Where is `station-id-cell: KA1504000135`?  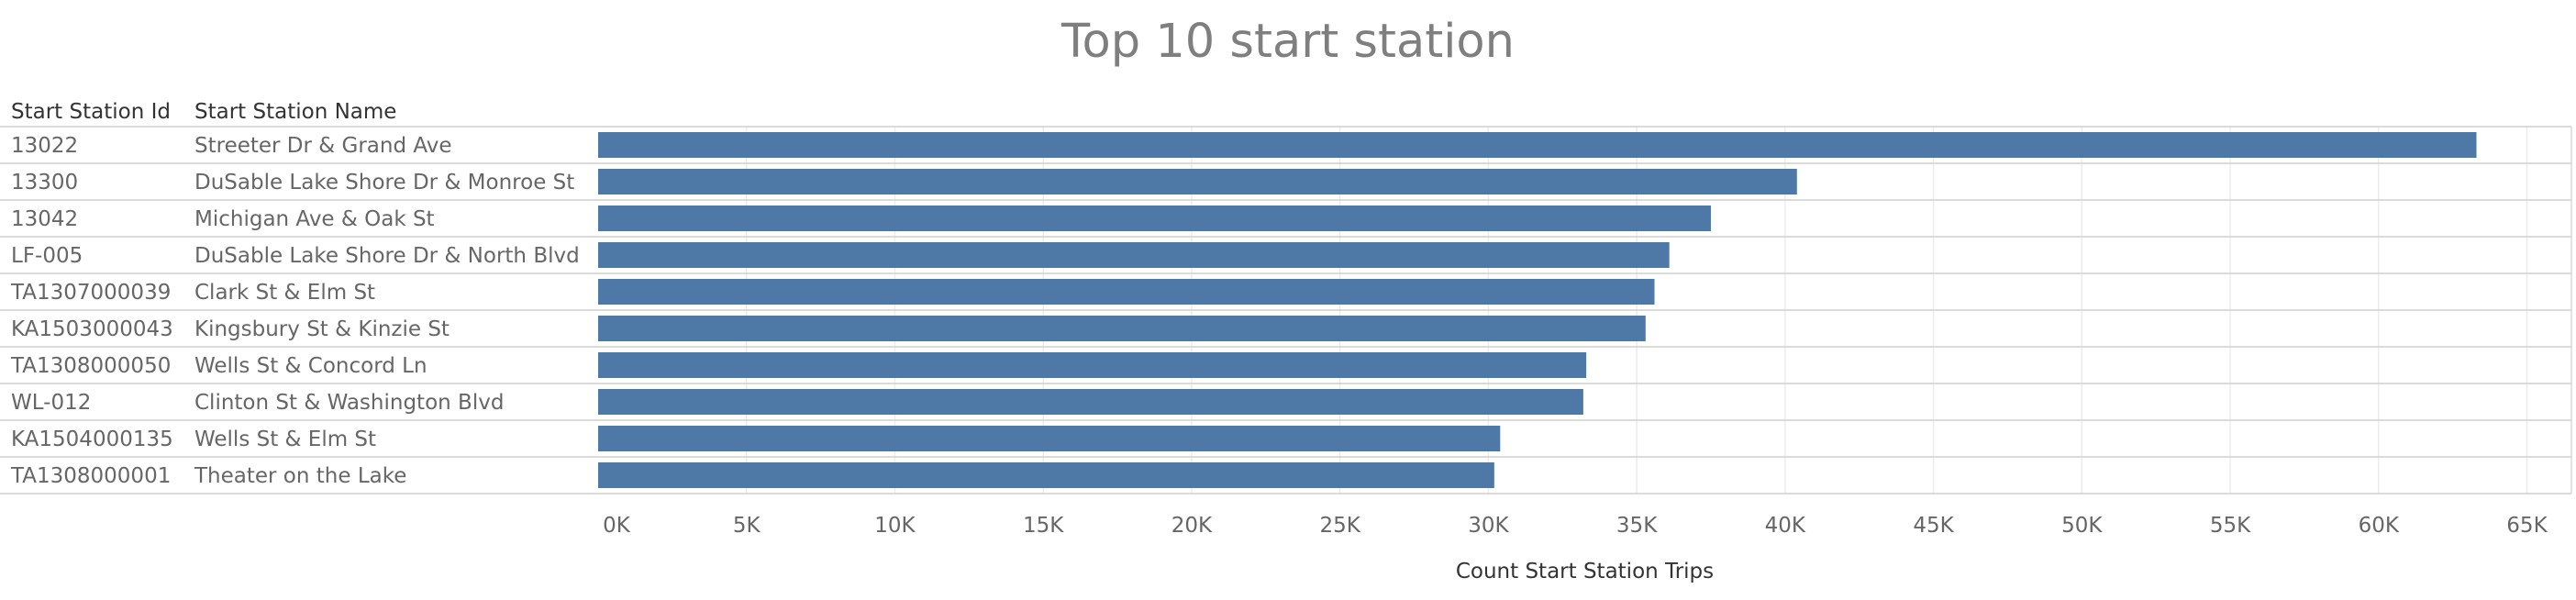
station-id-cell: KA1504000135 is located at coordinates (92, 440).